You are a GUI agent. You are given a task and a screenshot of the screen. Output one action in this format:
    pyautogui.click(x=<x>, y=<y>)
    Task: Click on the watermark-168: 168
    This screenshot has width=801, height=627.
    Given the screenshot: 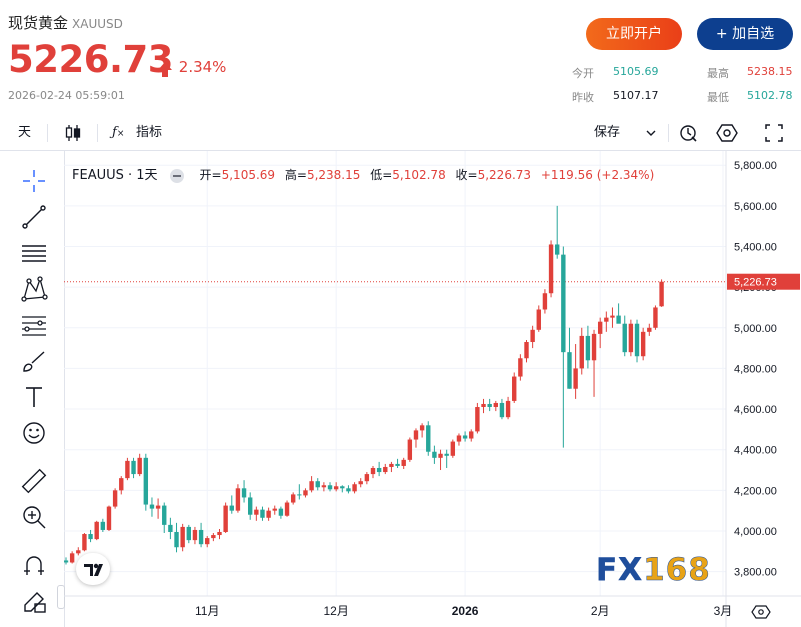 What is the action you would take?
    pyautogui.click(x=677, y=570)
    